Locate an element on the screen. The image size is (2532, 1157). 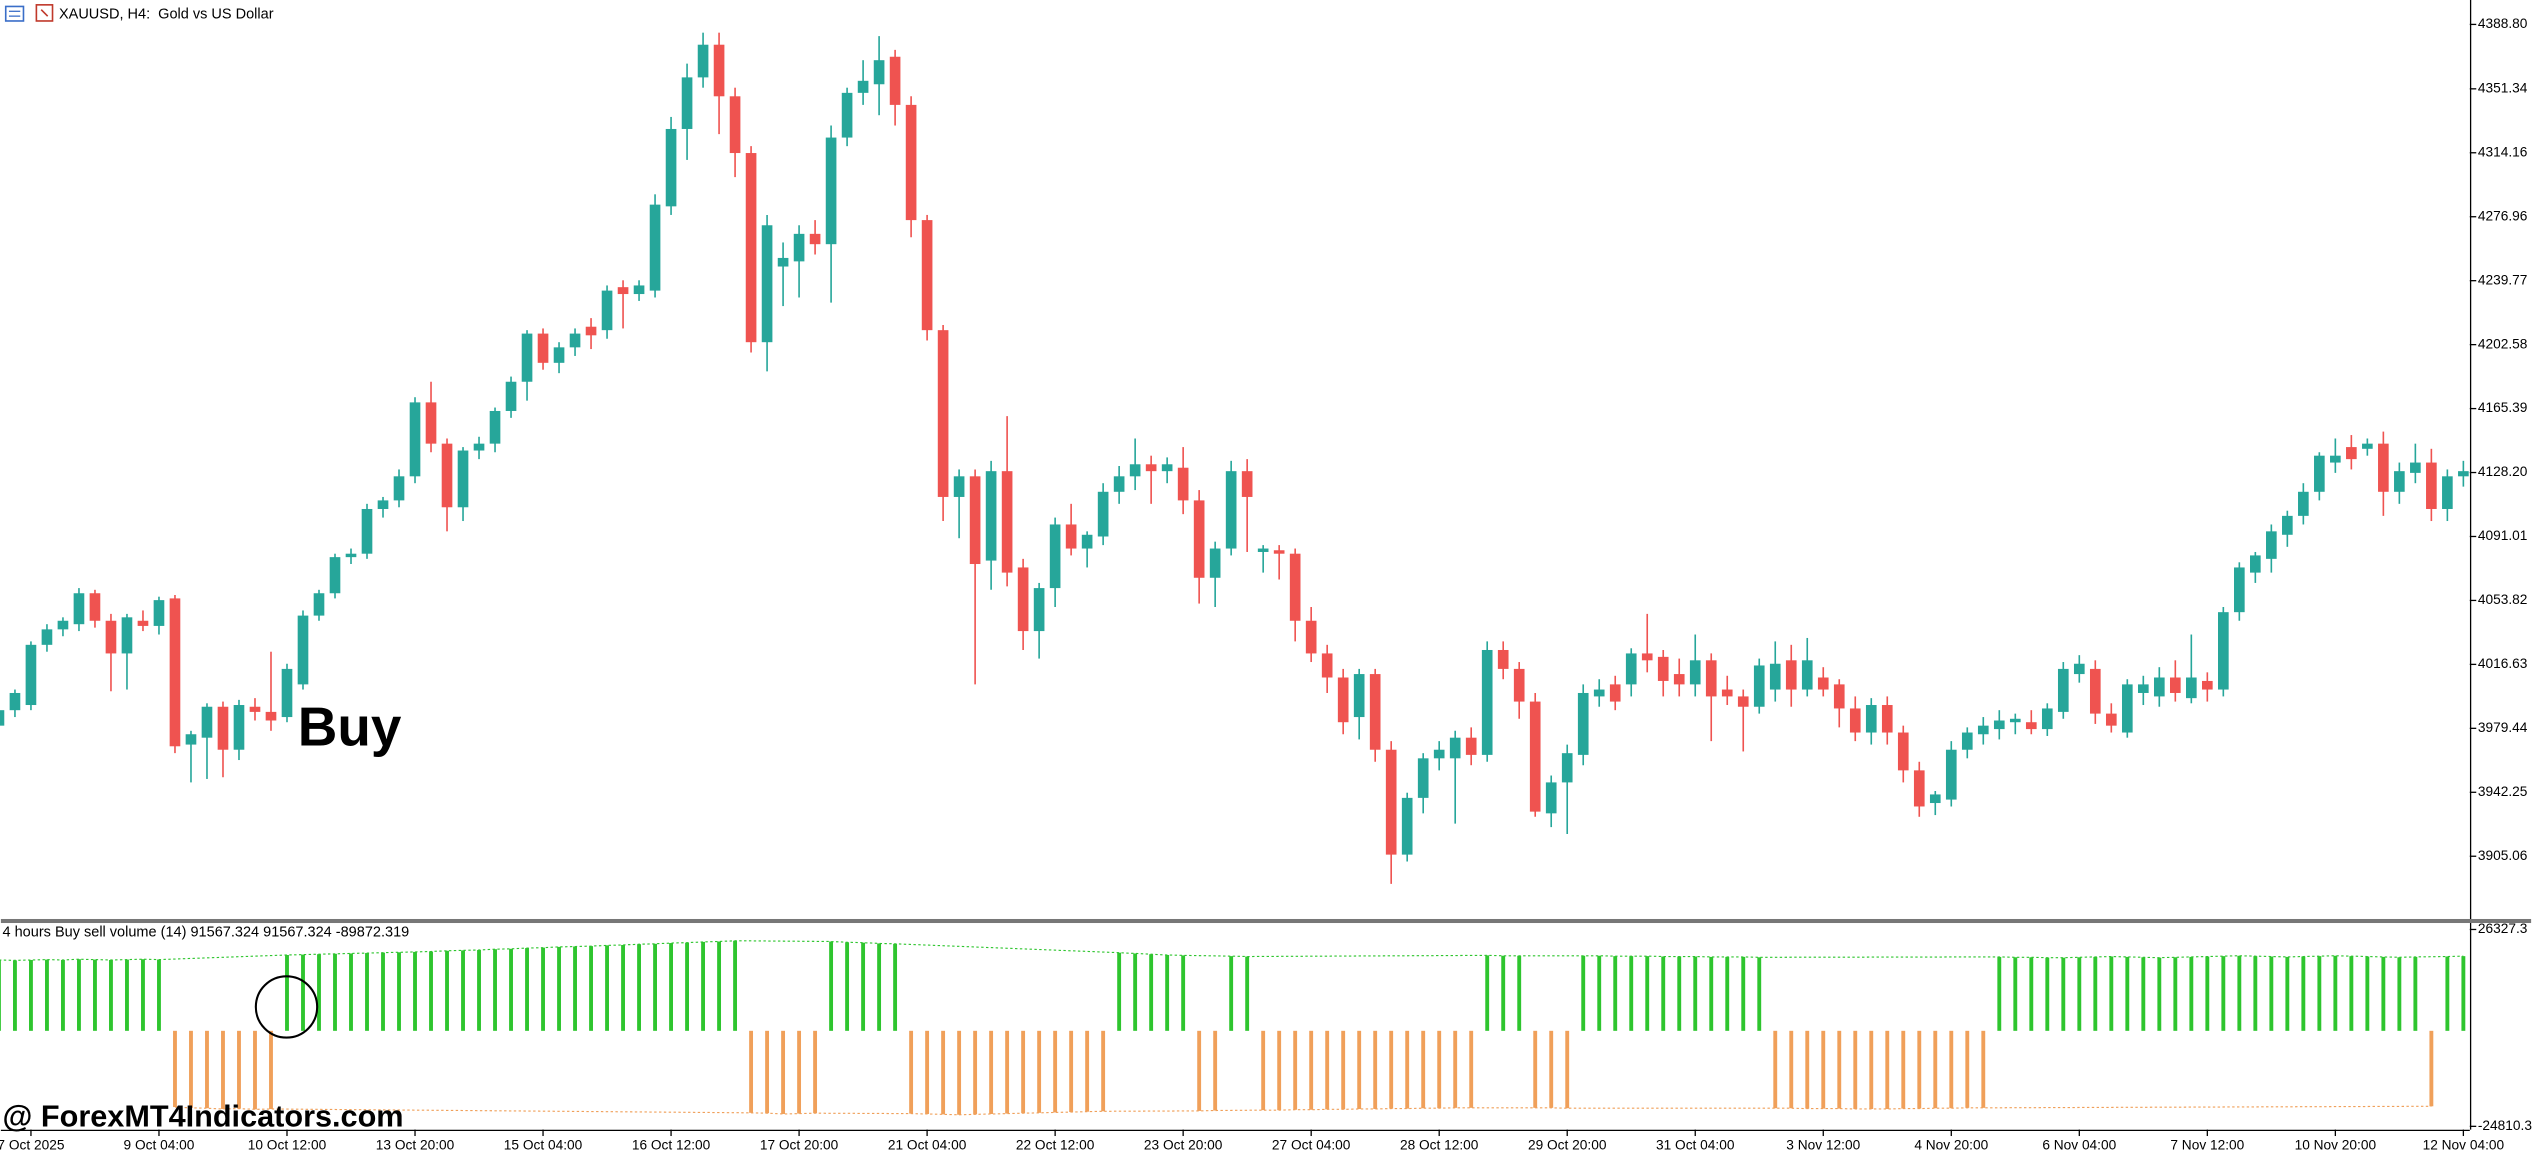
y-tick-label: 26327.3 is located at coordinates (2503, 928).